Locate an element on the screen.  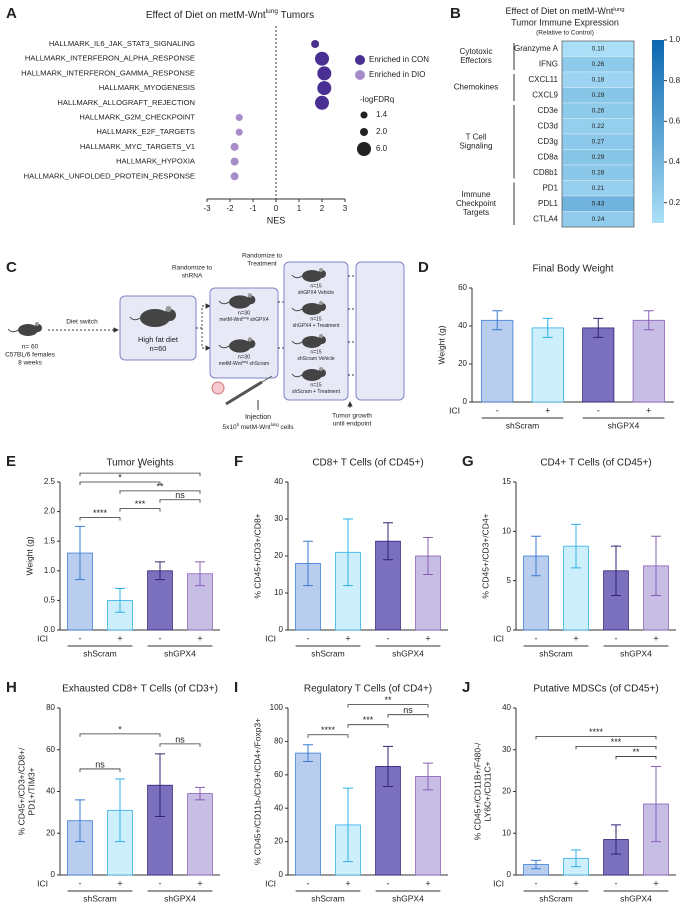
cells-label-part: cells is located at coordinates (287, 427).